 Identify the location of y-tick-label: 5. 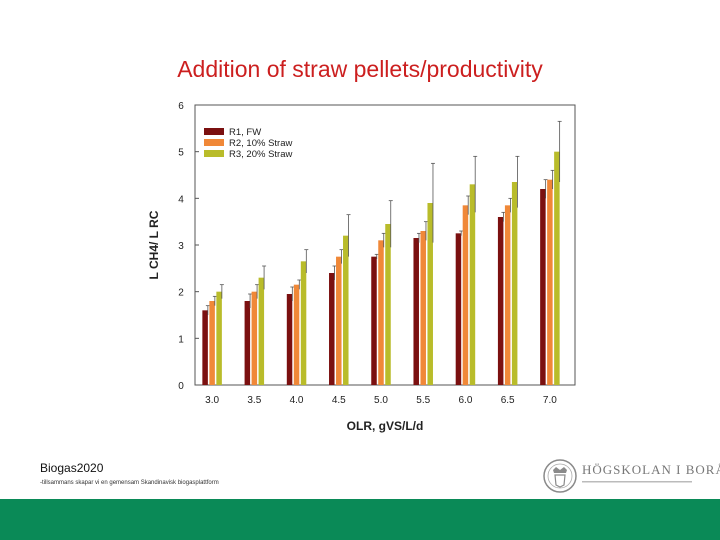
(181, 153).